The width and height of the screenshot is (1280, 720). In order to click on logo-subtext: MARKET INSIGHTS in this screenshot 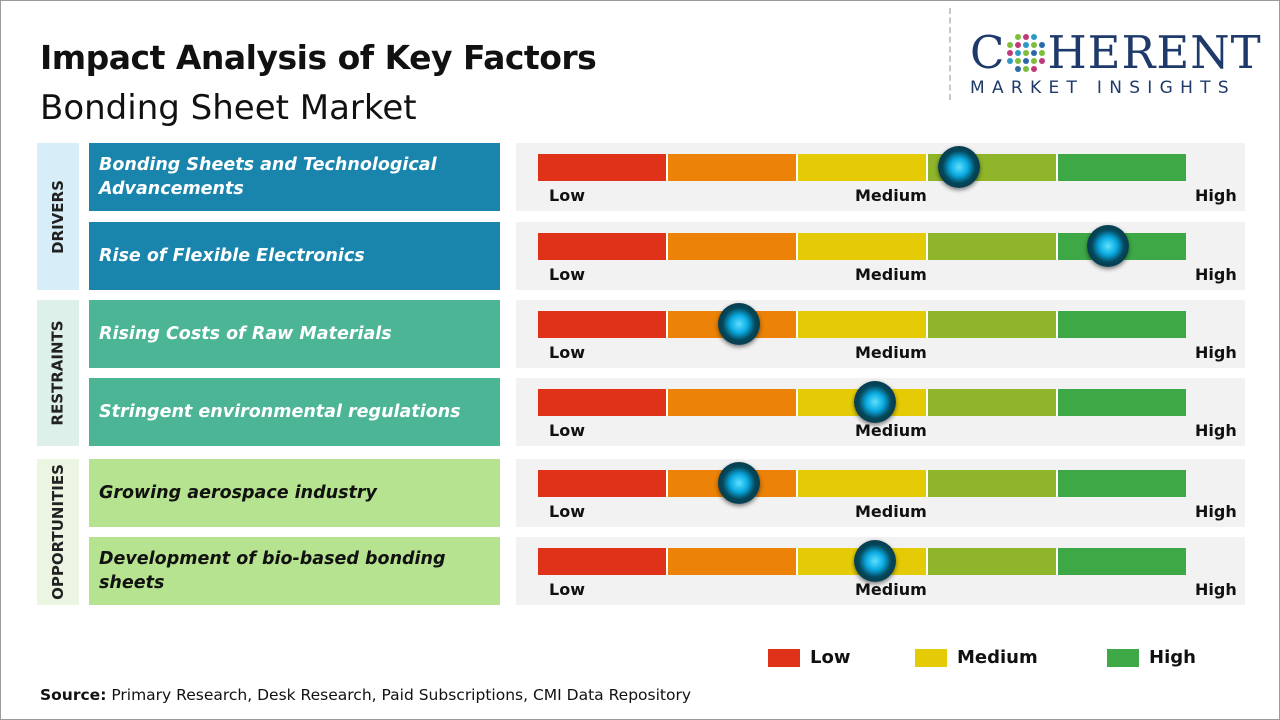, I will do `click(1103, 88)`.